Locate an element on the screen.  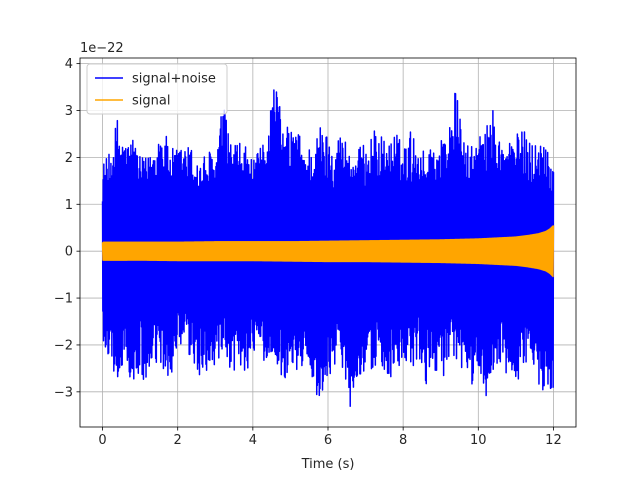
y-tick-label: 3 is located at coordinates (69, 111).